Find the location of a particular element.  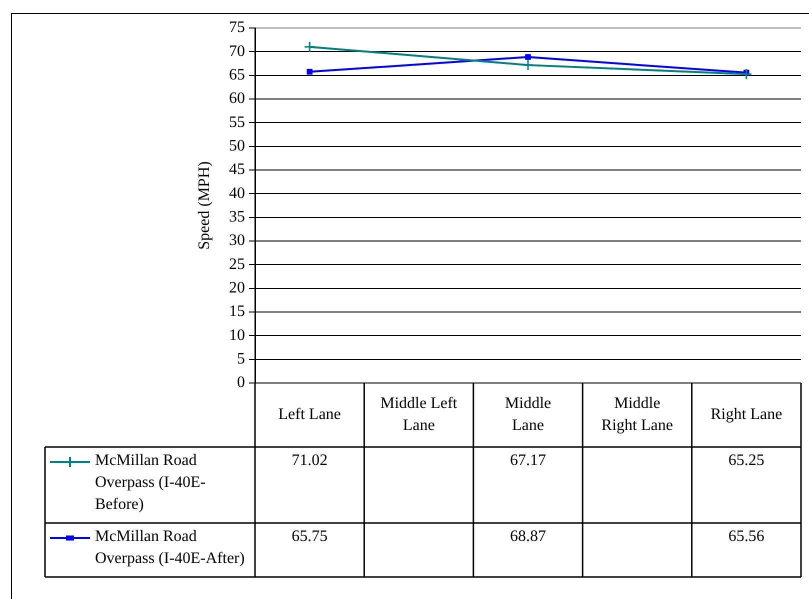

y-tick-label: 55 is located at coordinates (237, 122).